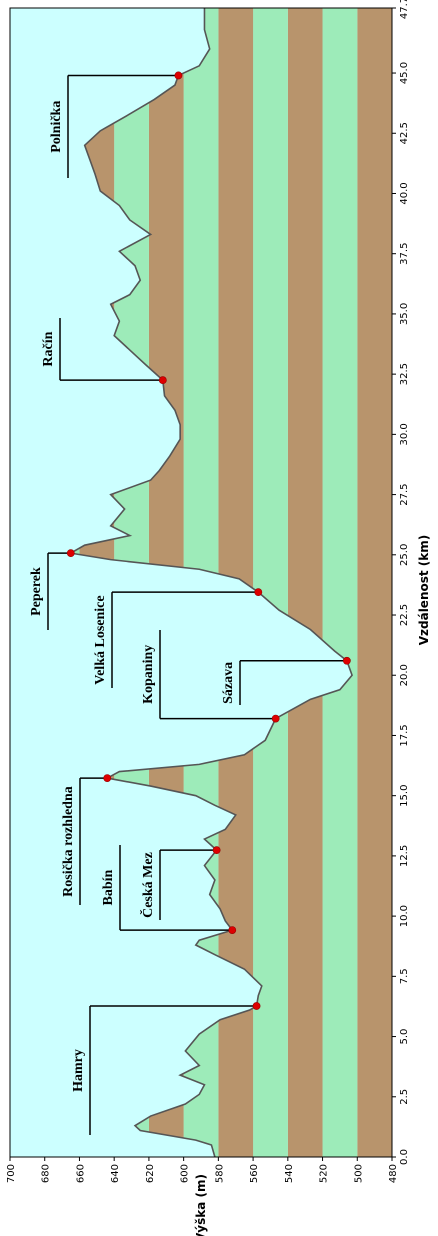 The width and height of the screenshot is (438, 1236). Describe the element at coordinates (404, 735) in the screenshot. I see `x-tick-label: 17.5` at that location.